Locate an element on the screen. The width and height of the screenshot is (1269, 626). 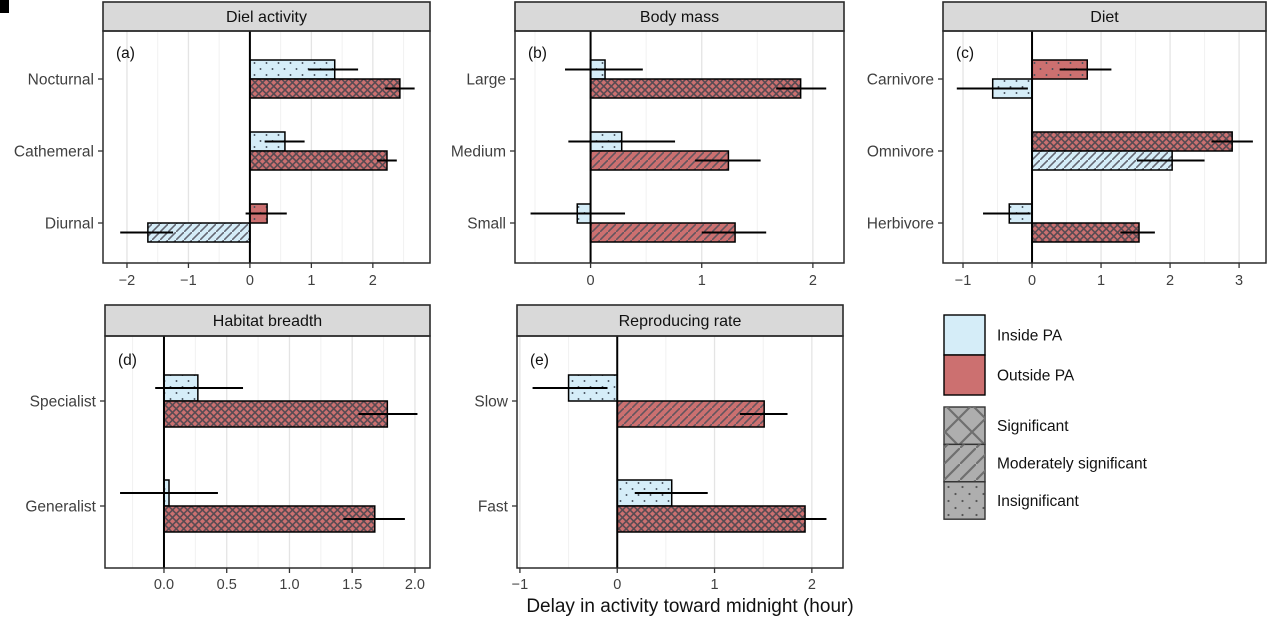
x-axis-title: Delay in activity toward midnight (hour) is located at coordinates (690, 606).